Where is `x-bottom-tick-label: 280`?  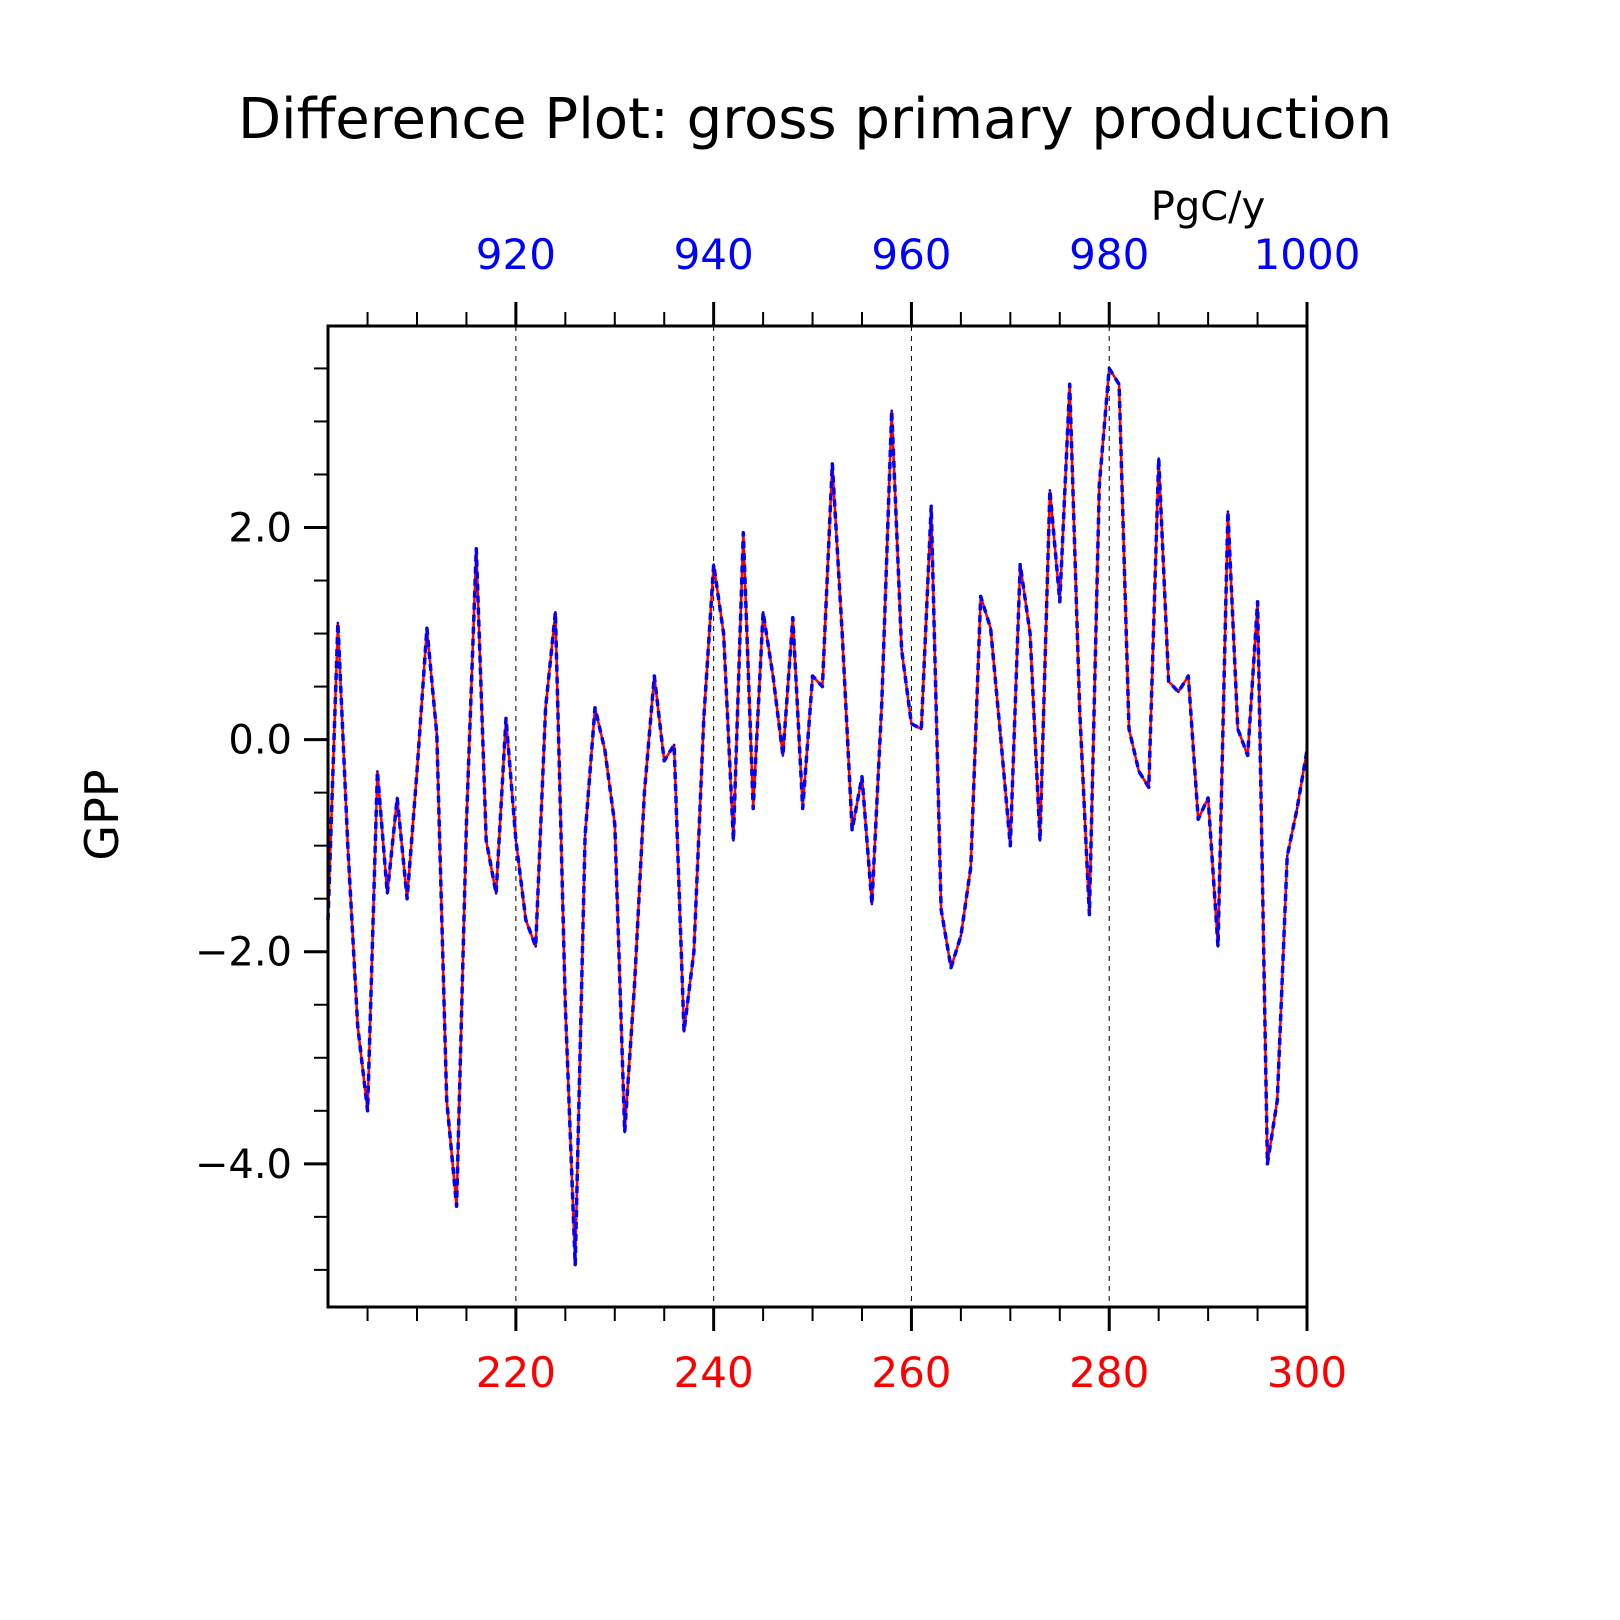 x-bottom-tick-label: 280 is located at coordinates (1109, 1372).